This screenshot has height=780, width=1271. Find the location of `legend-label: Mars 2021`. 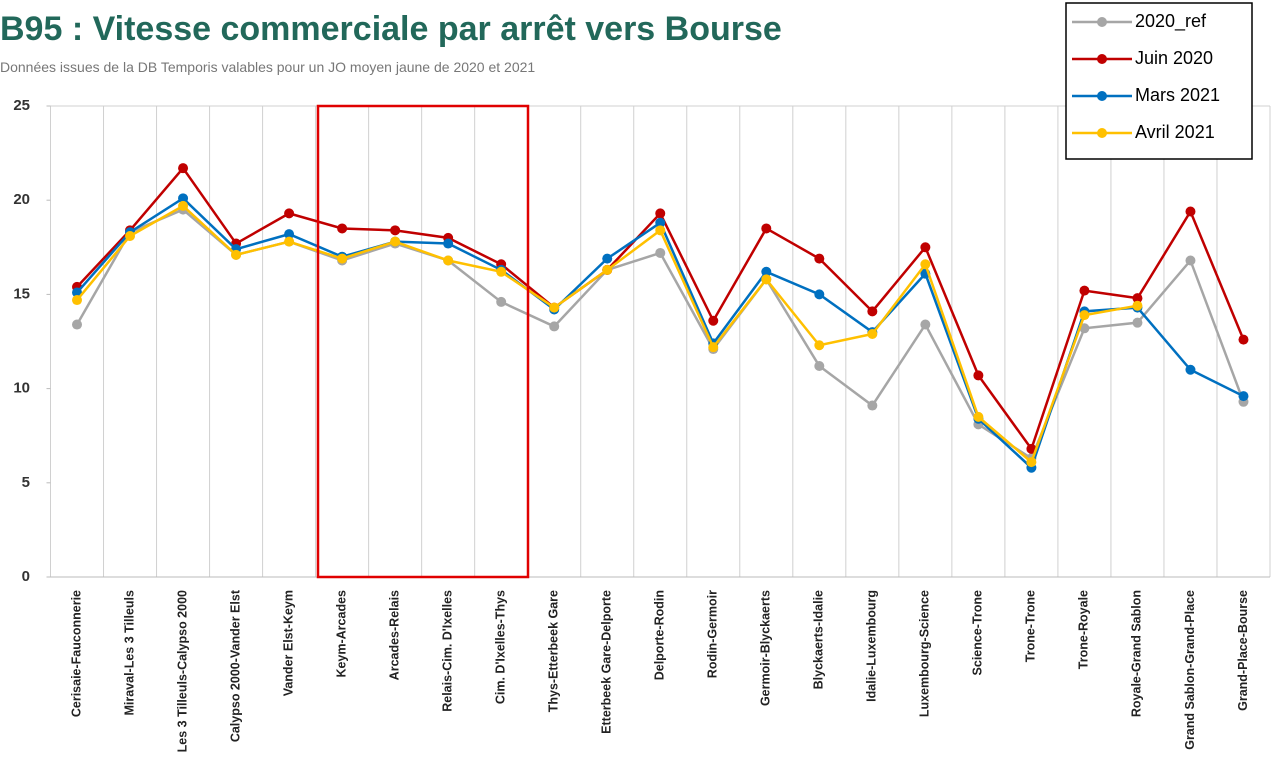

legend-label: Mars 2021 is located at coordinates (1177, 95).